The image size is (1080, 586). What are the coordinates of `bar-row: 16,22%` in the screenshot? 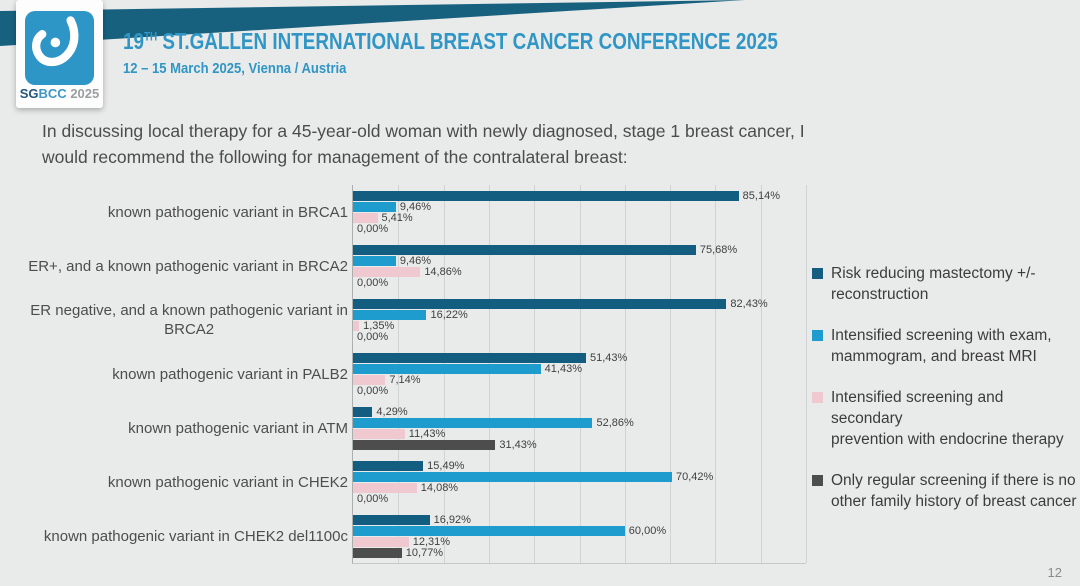 It's located at (579, 314).